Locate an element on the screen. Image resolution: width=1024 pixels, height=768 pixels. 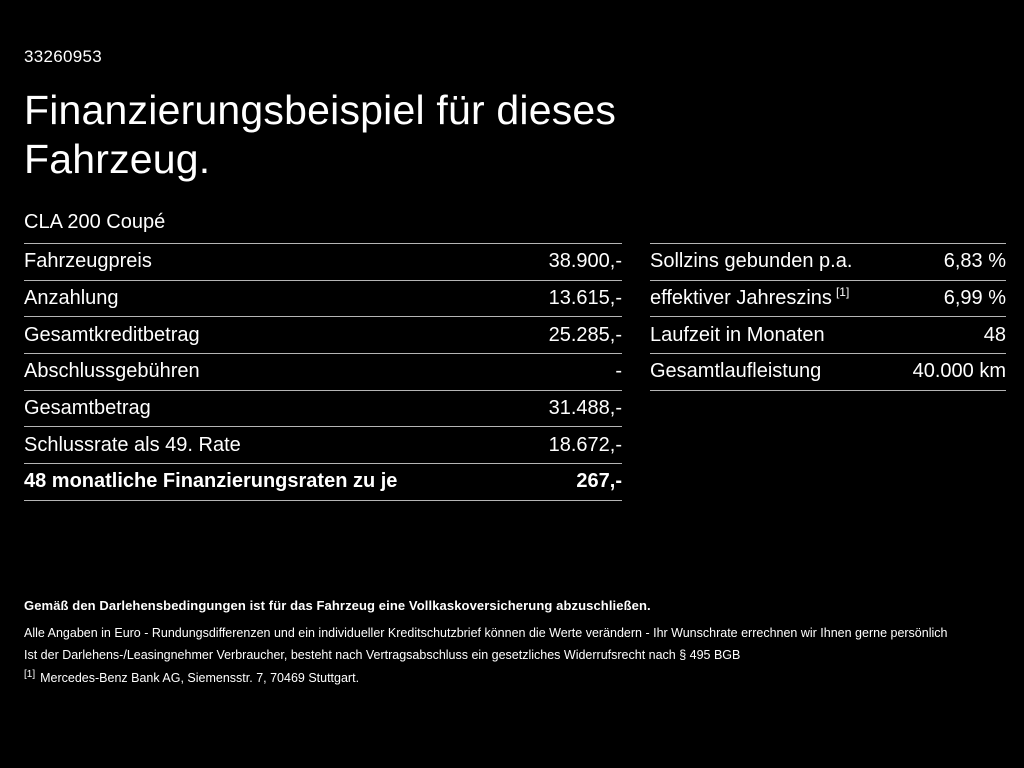
row-label: Laufzeit in Monaten is located at coordinates (737, 334).